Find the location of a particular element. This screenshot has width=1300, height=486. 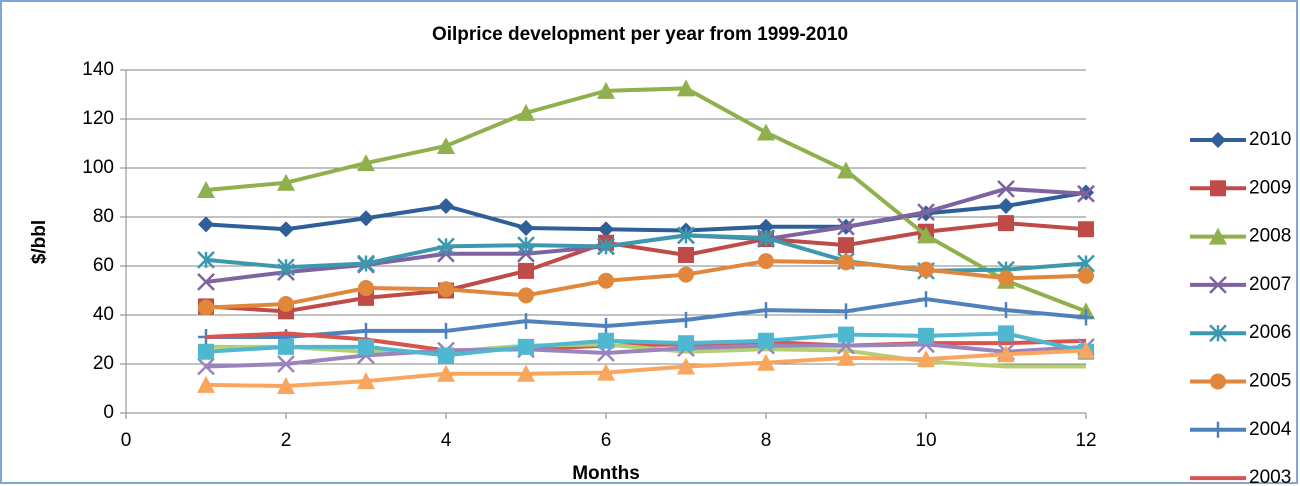

legend-label: 2007 is located at coordinates (1270, 284).